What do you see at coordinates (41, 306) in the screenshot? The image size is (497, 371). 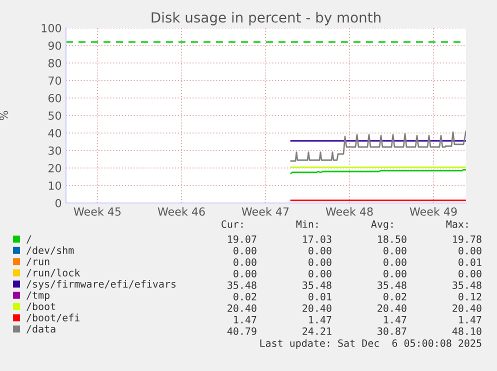 I see `legend-label: /boot` at bounding box center [41, 306].